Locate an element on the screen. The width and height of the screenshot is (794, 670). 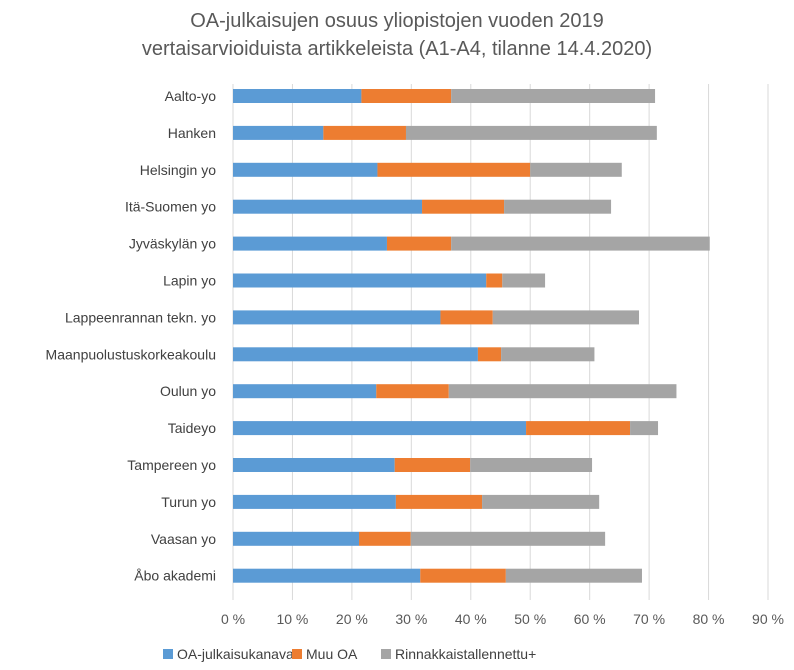
x-tick-label: 0 % is located at coordinates (233, 619).